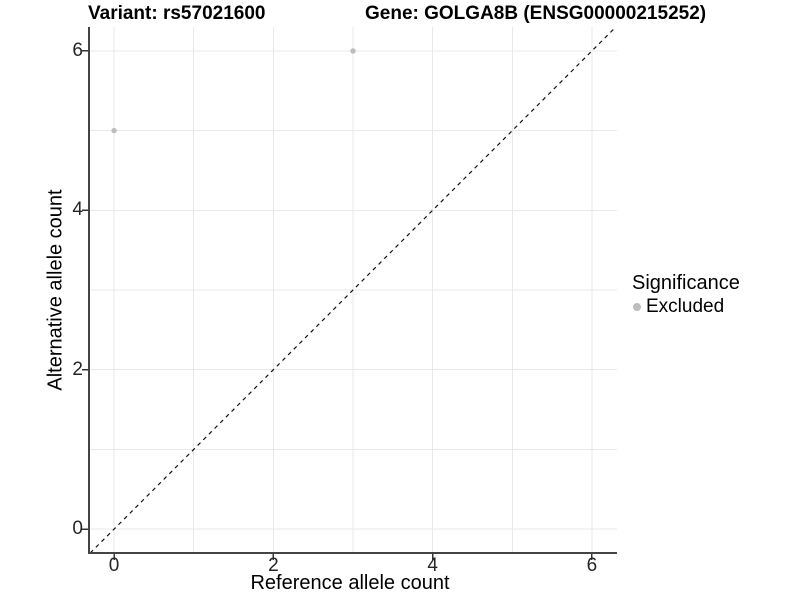 Image resolution: width=800 pixels, height=600 pixels. Describe the element at coordinates (177, 13) in the screenshot. I see `plot-title-variant: Variant: rs57021600` at that location.